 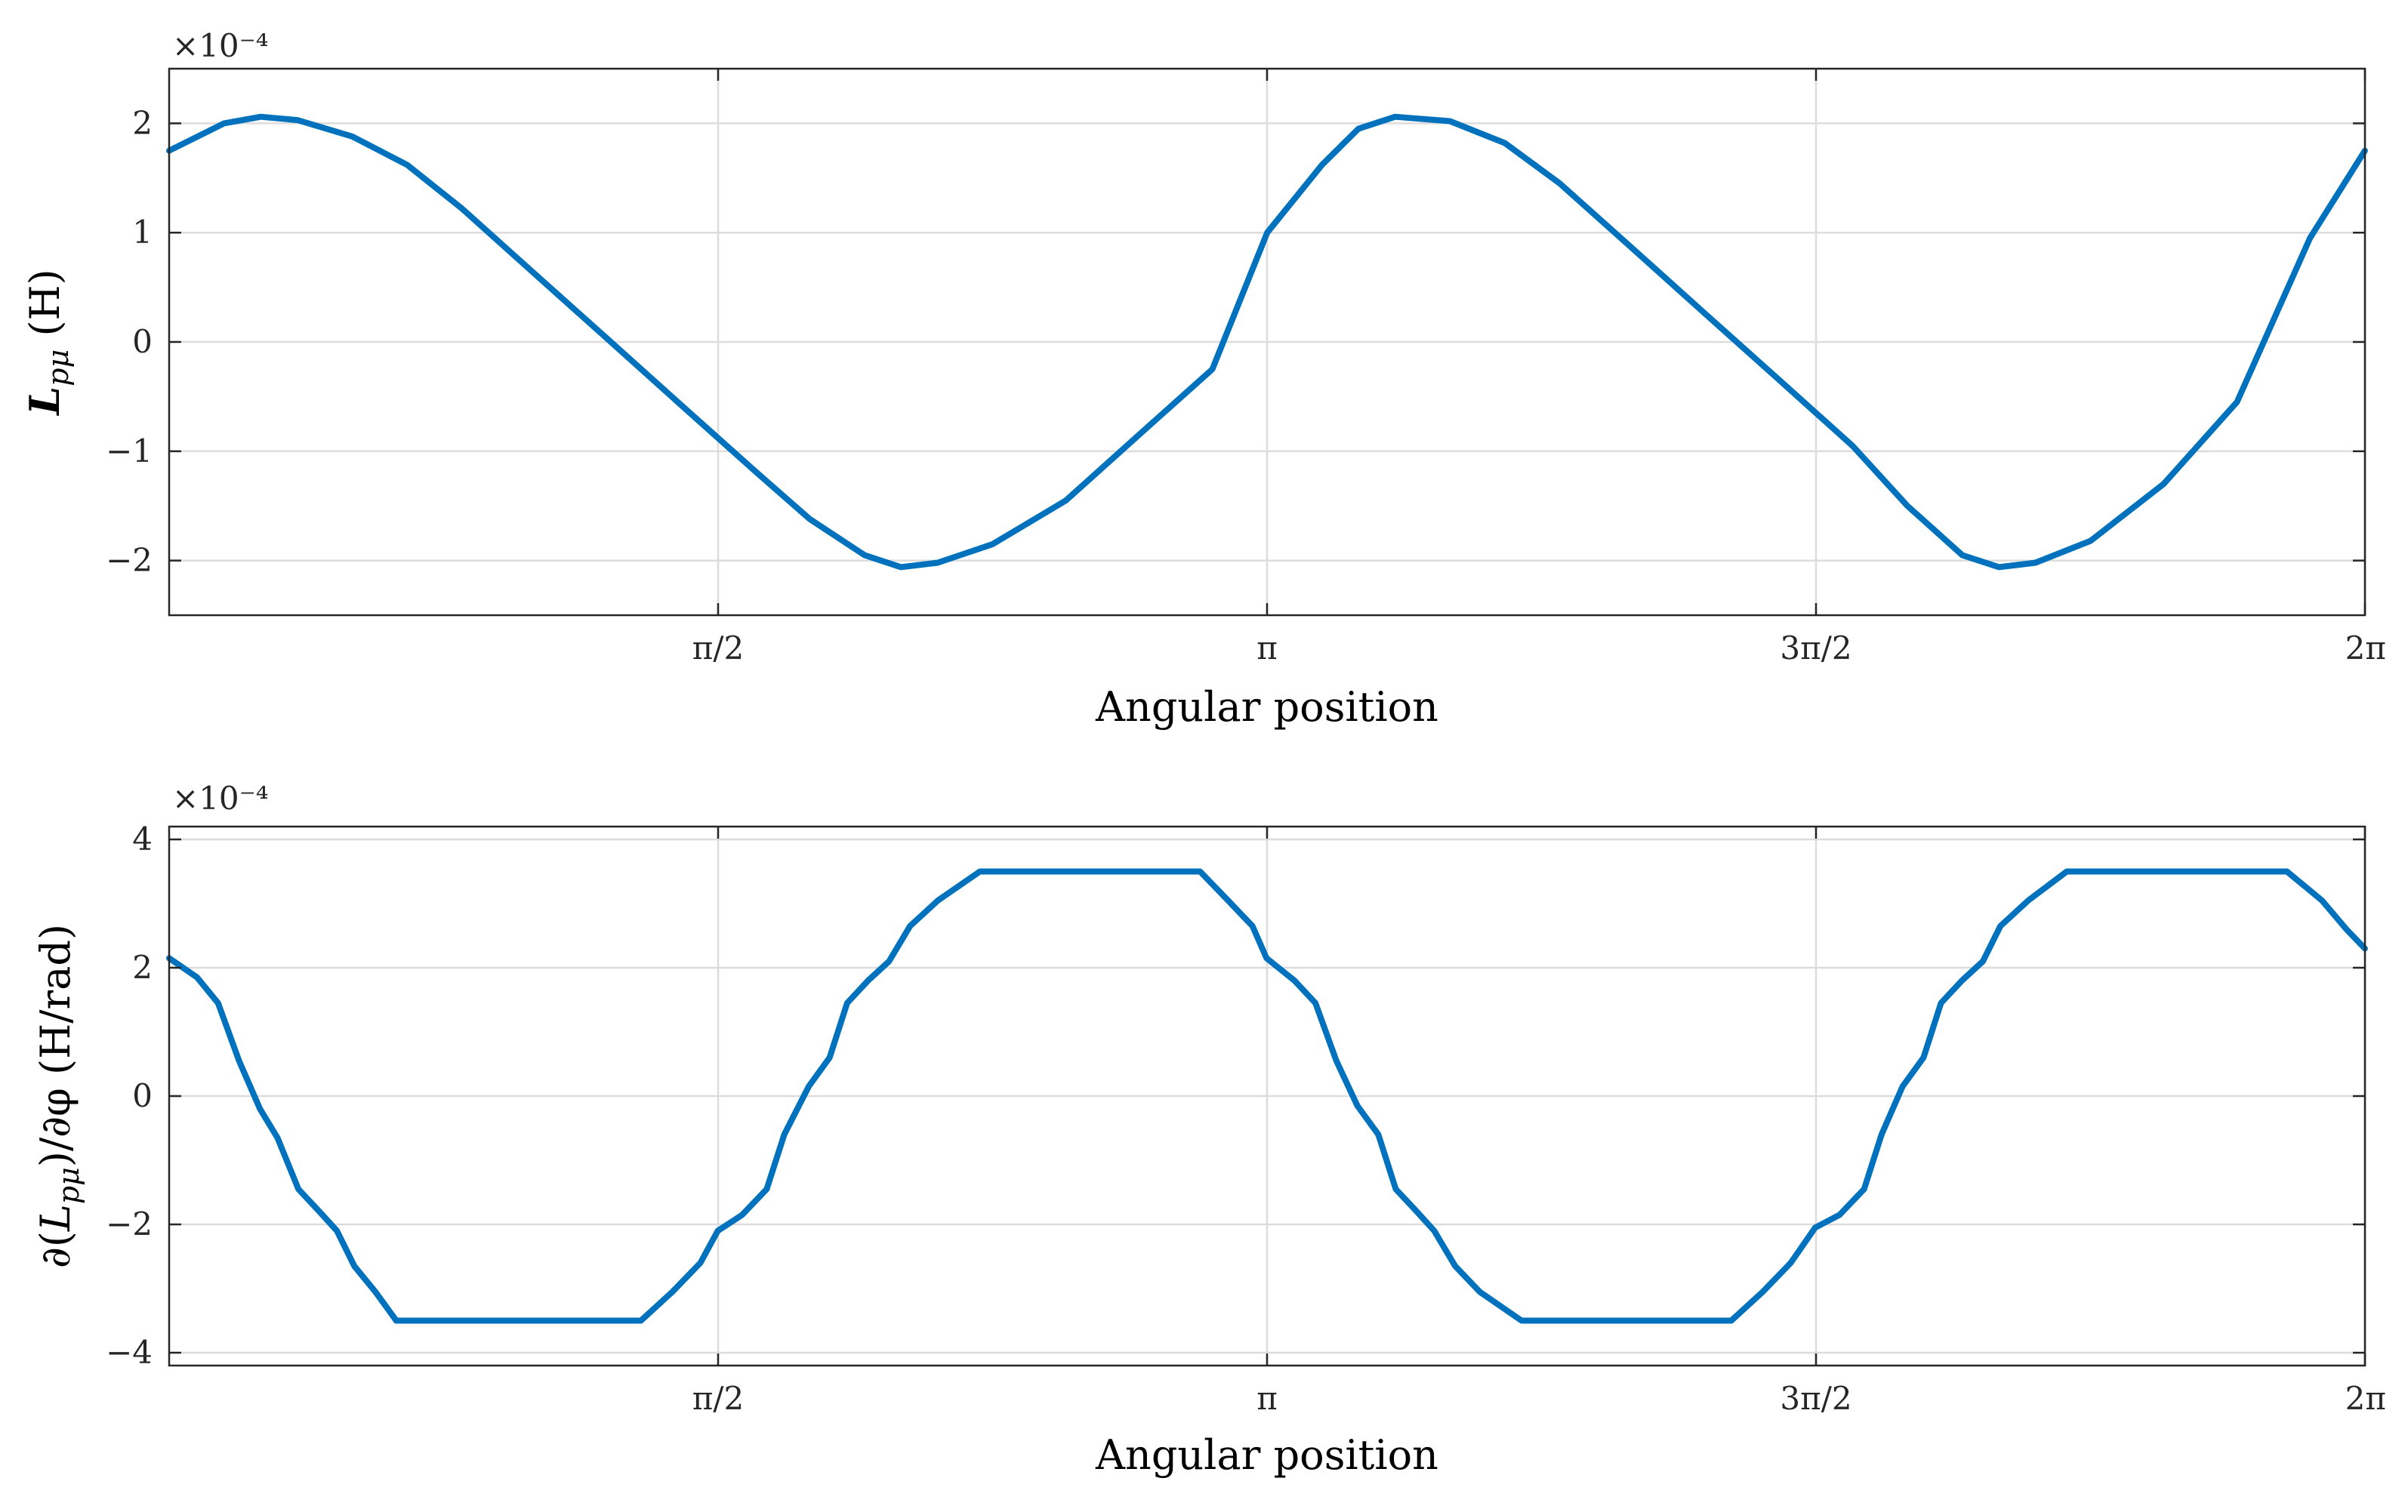 What do you see at coordinates (58, 1096) in the screenshot?
I see `y-axis-title: ∂(Lpμ)/∂φ (H/rad)` at bounding box center [58, 1096].